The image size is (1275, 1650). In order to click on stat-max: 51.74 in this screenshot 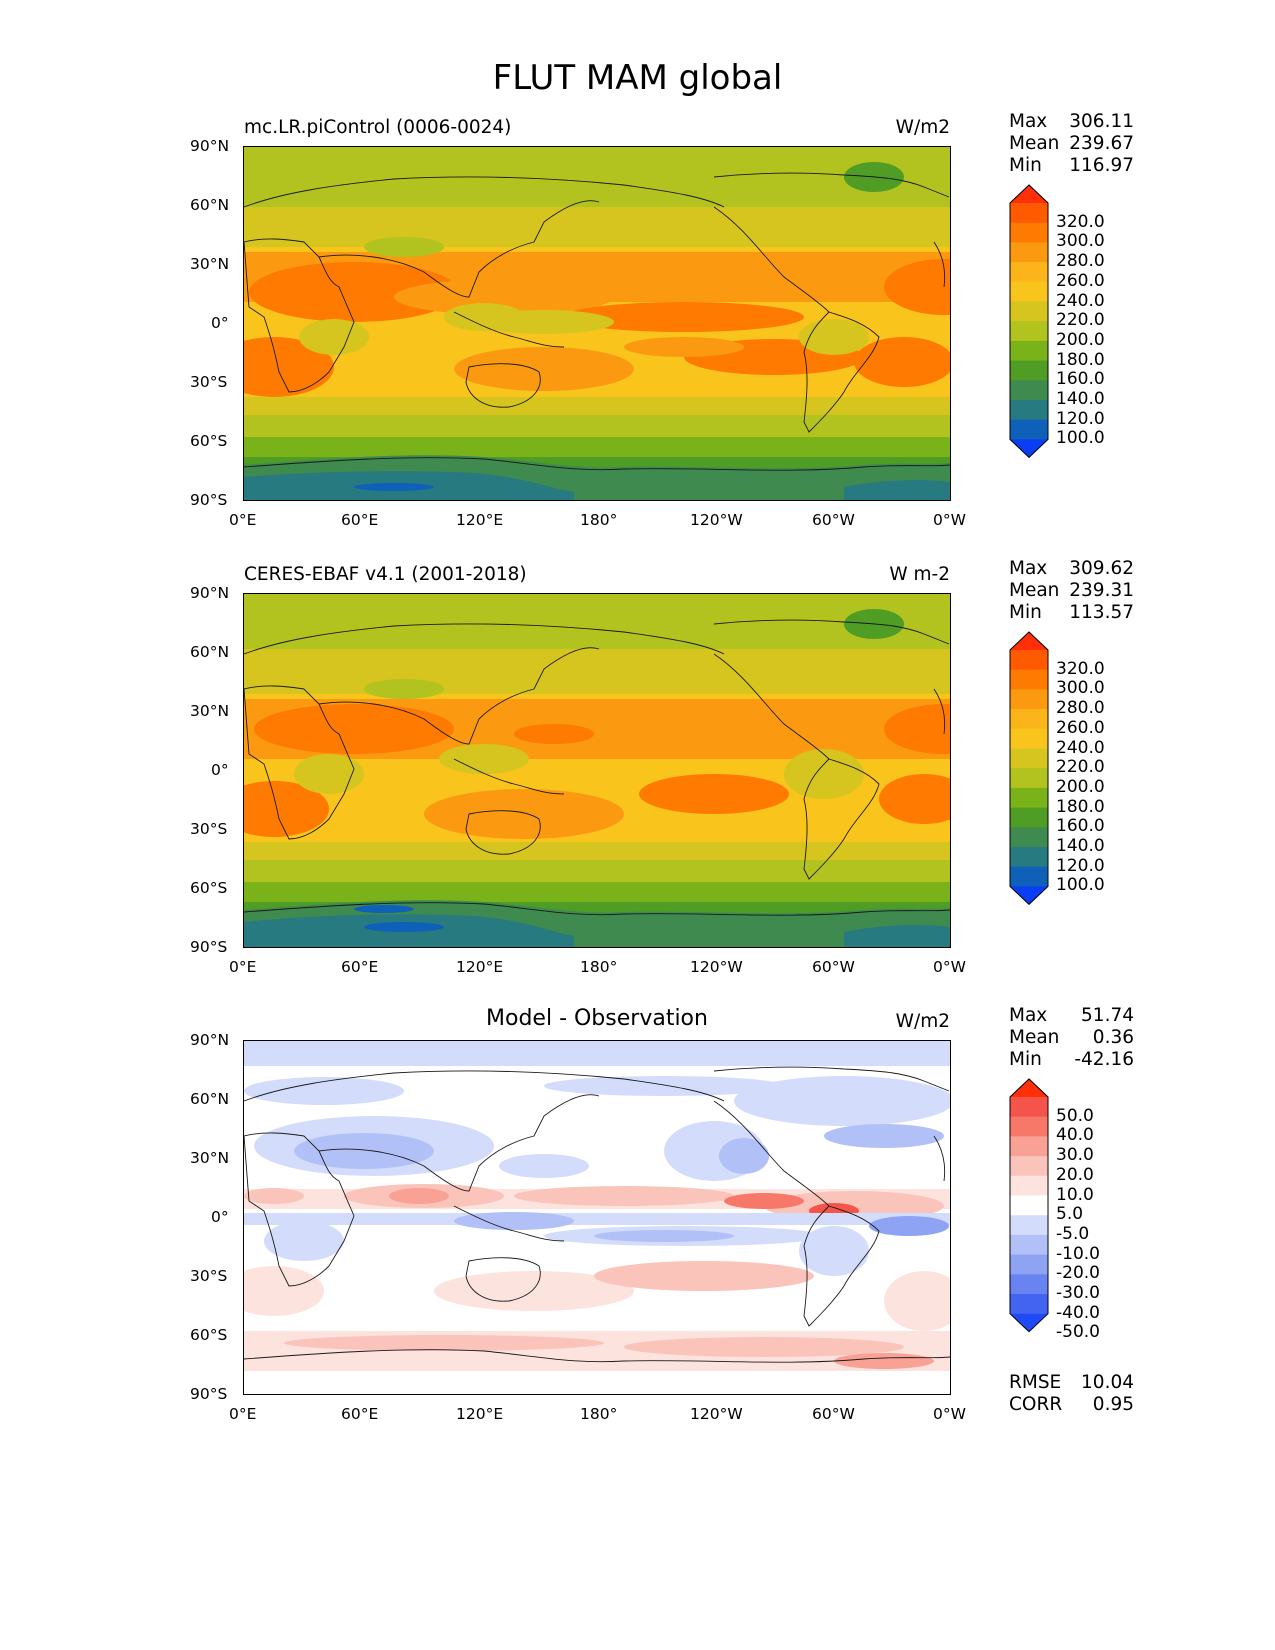, I will do `click(1107, 1015)`.